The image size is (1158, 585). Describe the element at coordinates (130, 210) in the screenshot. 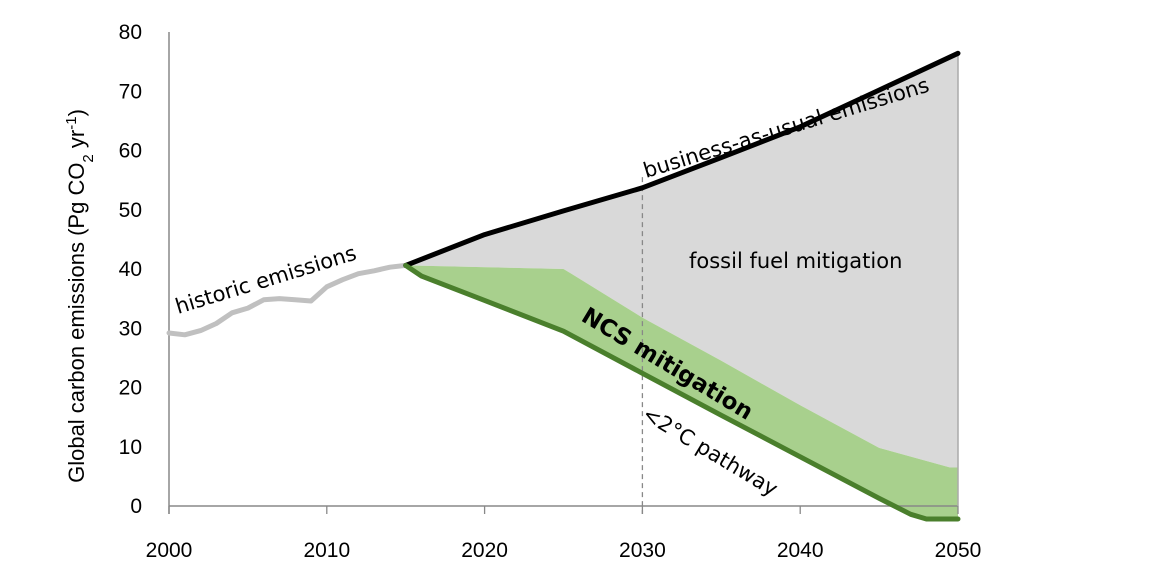

I see `y-tick-label: 50` at that location.